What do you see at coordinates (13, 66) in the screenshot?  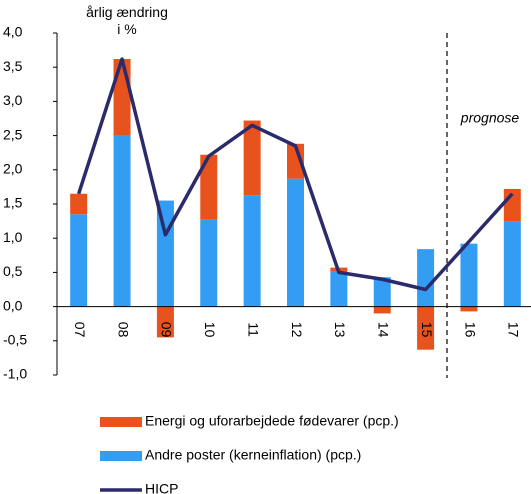 I see `y-tick-label: 3,5` at bounding box center [13, 66].